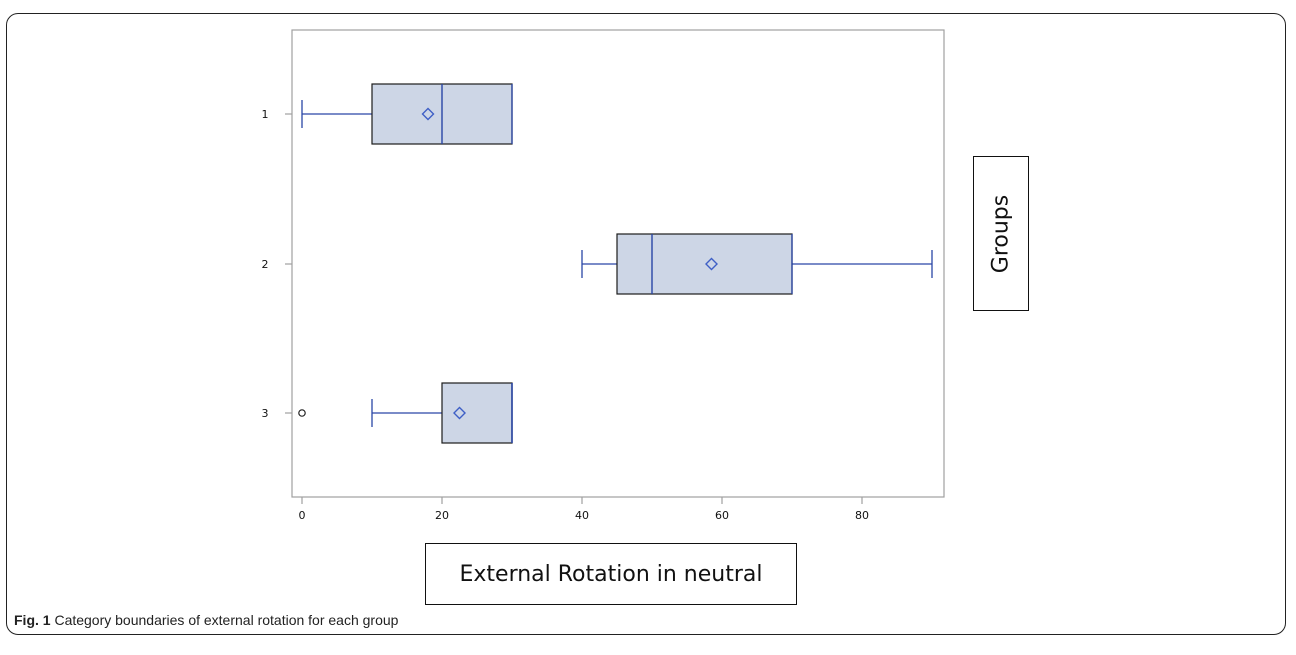  Describe the element at coordinates (265, 264) in the screenshot. I see `y-tick-label: 2` at that location.